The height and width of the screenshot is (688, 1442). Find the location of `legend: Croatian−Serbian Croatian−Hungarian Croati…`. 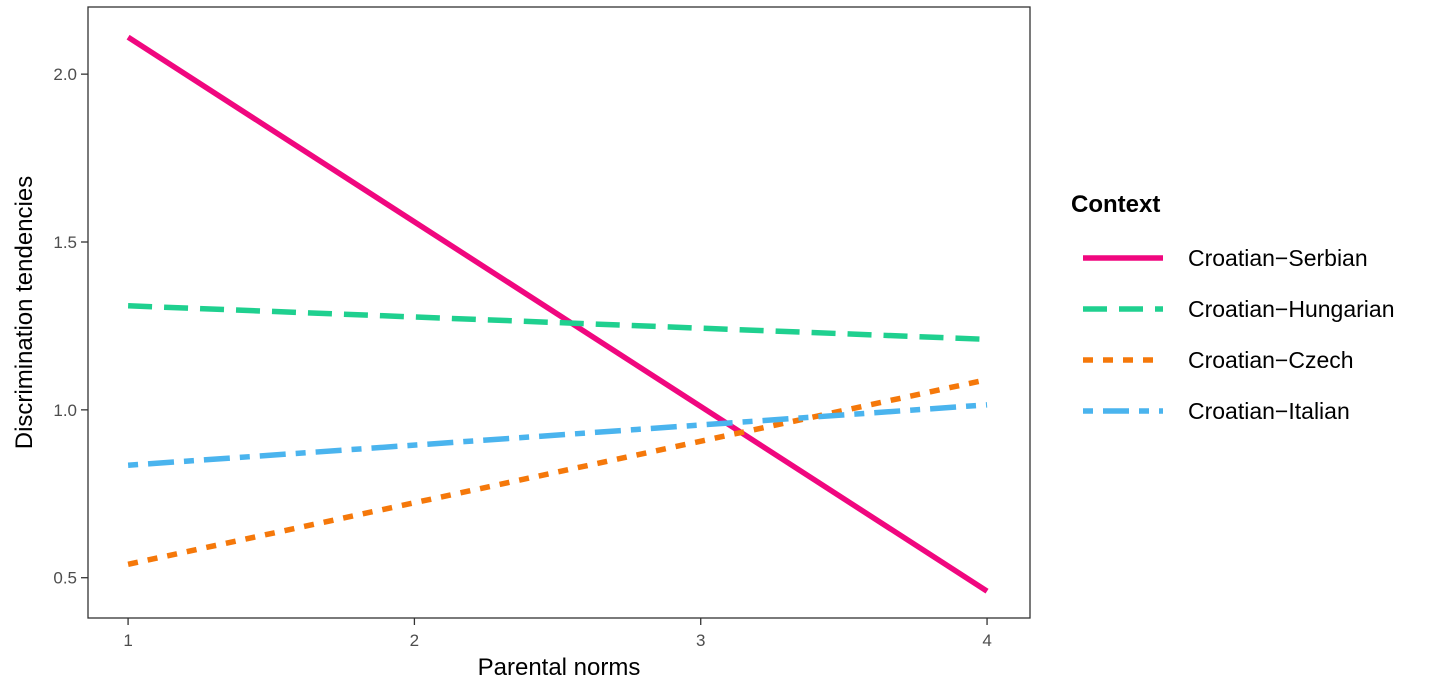

legend: Croatian−Serbian Croatian−Hungarian Croati… is located at coordinates (1239, 334).